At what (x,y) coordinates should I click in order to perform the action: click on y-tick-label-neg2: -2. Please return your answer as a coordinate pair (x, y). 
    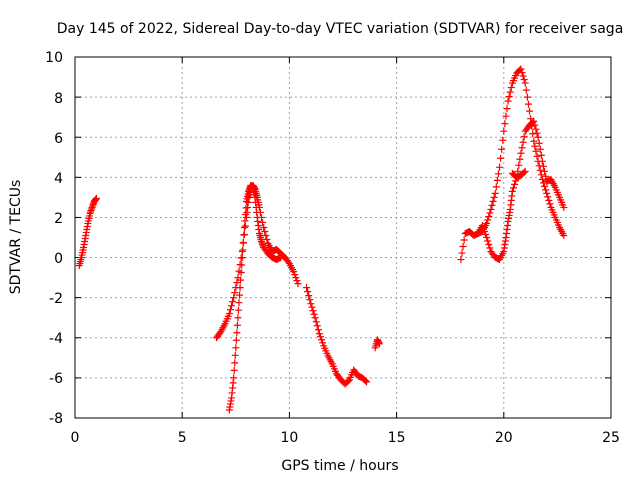
    Looking at the image, I should click on (56, 299).